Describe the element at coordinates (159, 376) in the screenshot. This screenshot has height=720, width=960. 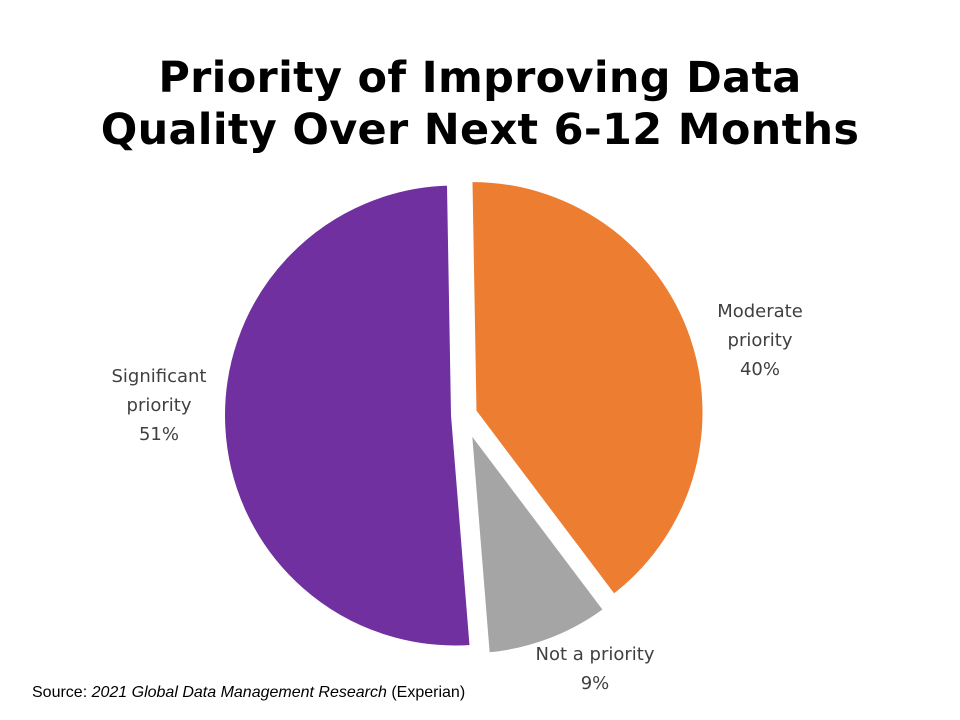
I see `label-significant-priority-line-1: Significant` at that location.